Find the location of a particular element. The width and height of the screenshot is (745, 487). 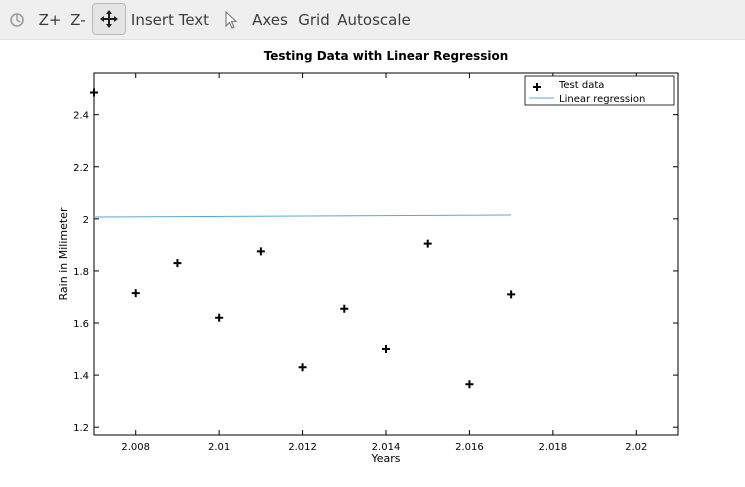

y-tick-label: 1.2 is located at coordinates (81, 428).